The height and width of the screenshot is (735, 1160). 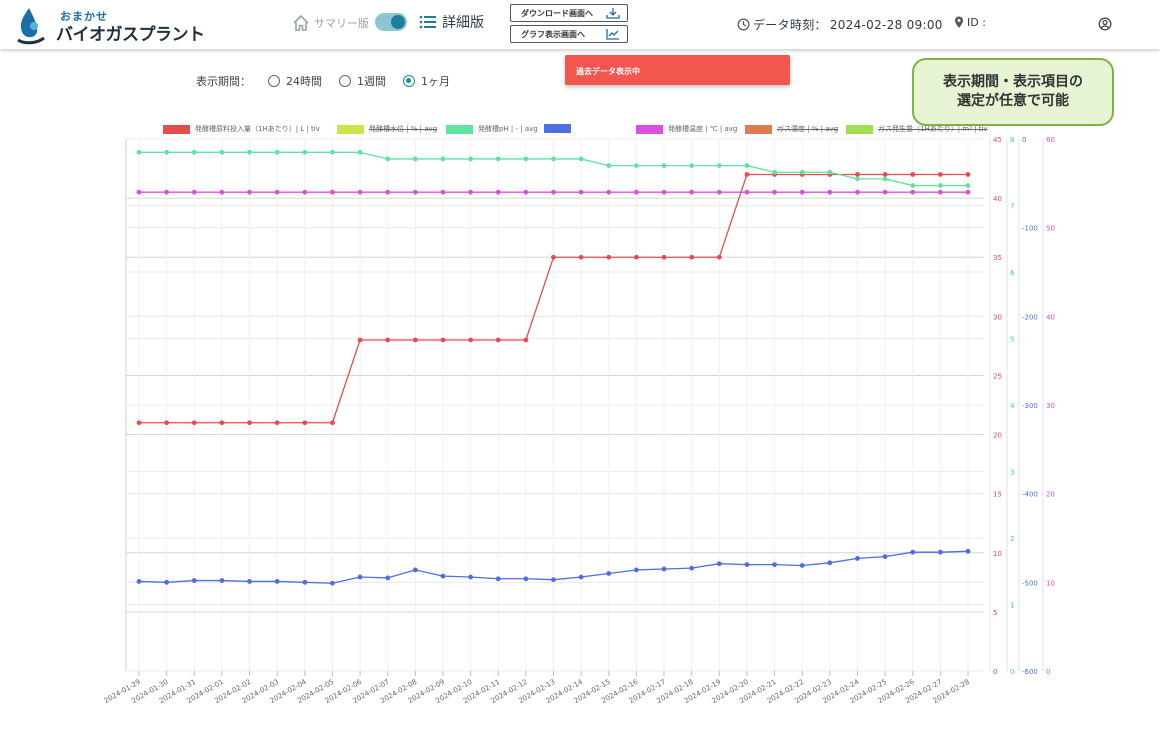 I want to click on x-tick-label: 2024-02-03, so click(x=260, y=691).